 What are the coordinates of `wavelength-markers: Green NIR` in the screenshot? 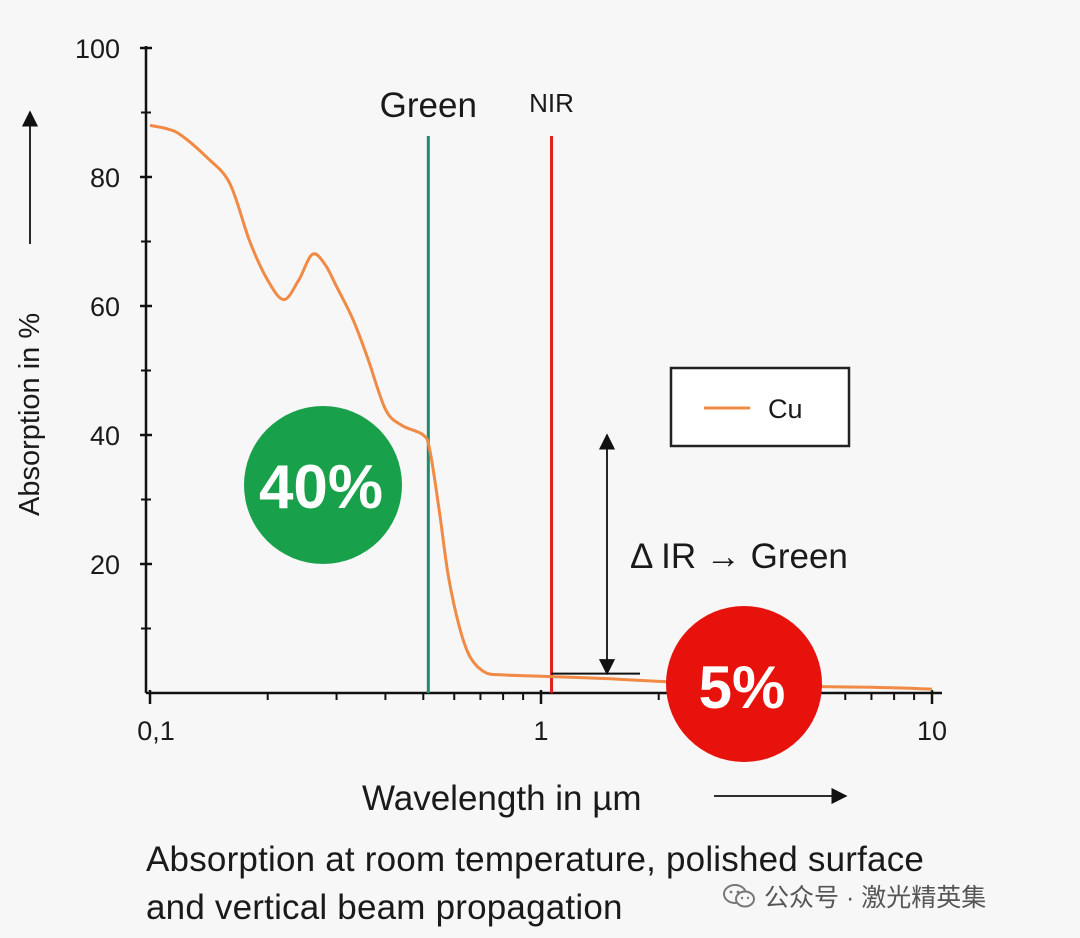 It's located at (477, 389).